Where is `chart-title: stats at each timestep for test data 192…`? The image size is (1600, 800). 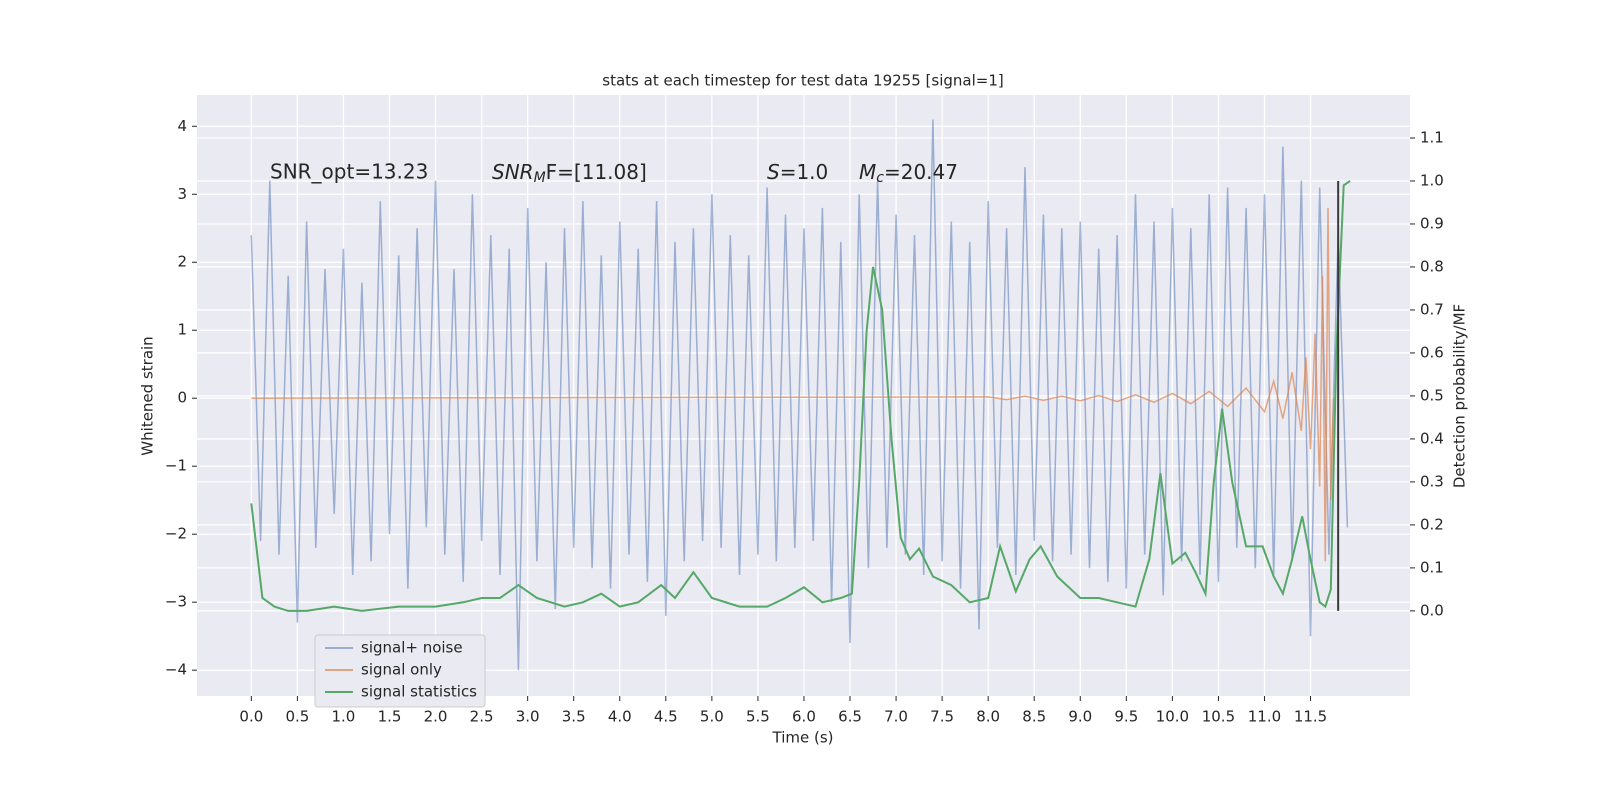
chart-title: stats at each timestep for test data 192… is located at coordinates (802, 81).